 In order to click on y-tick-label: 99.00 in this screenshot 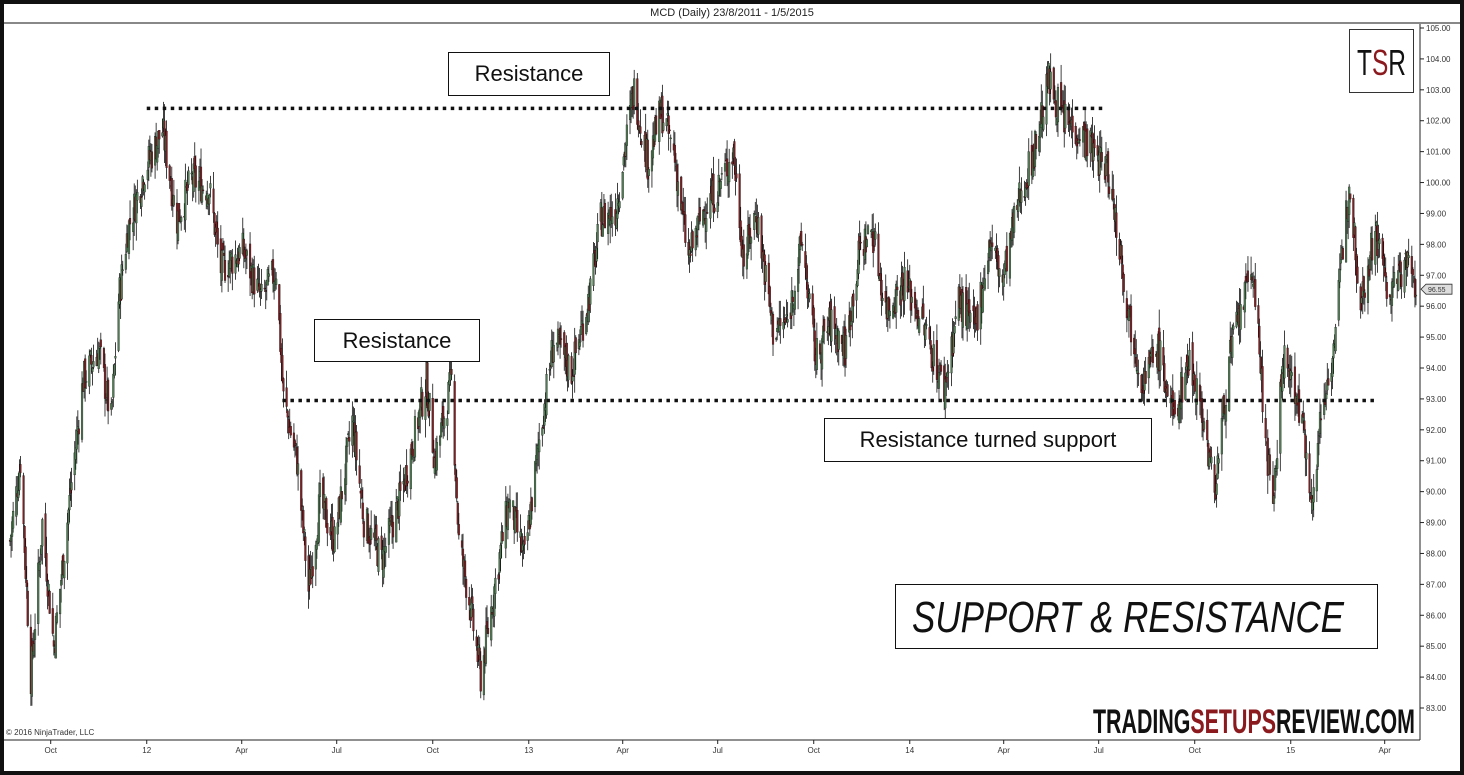, I will do `click(1436, 213)`.